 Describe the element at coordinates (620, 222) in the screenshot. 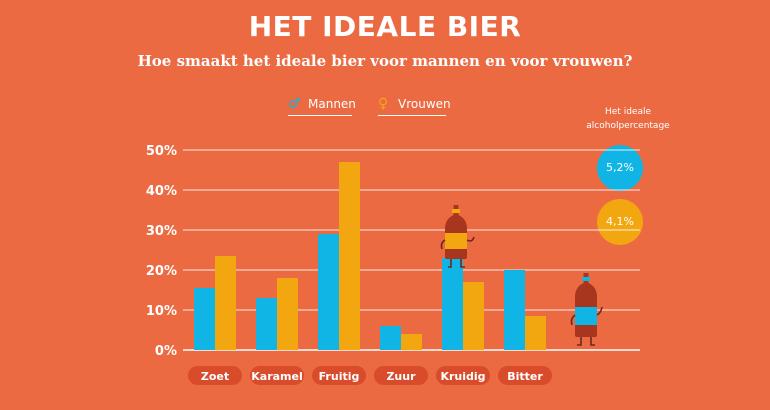

I see `alcohol-women-badge: 4,1%` at that location.